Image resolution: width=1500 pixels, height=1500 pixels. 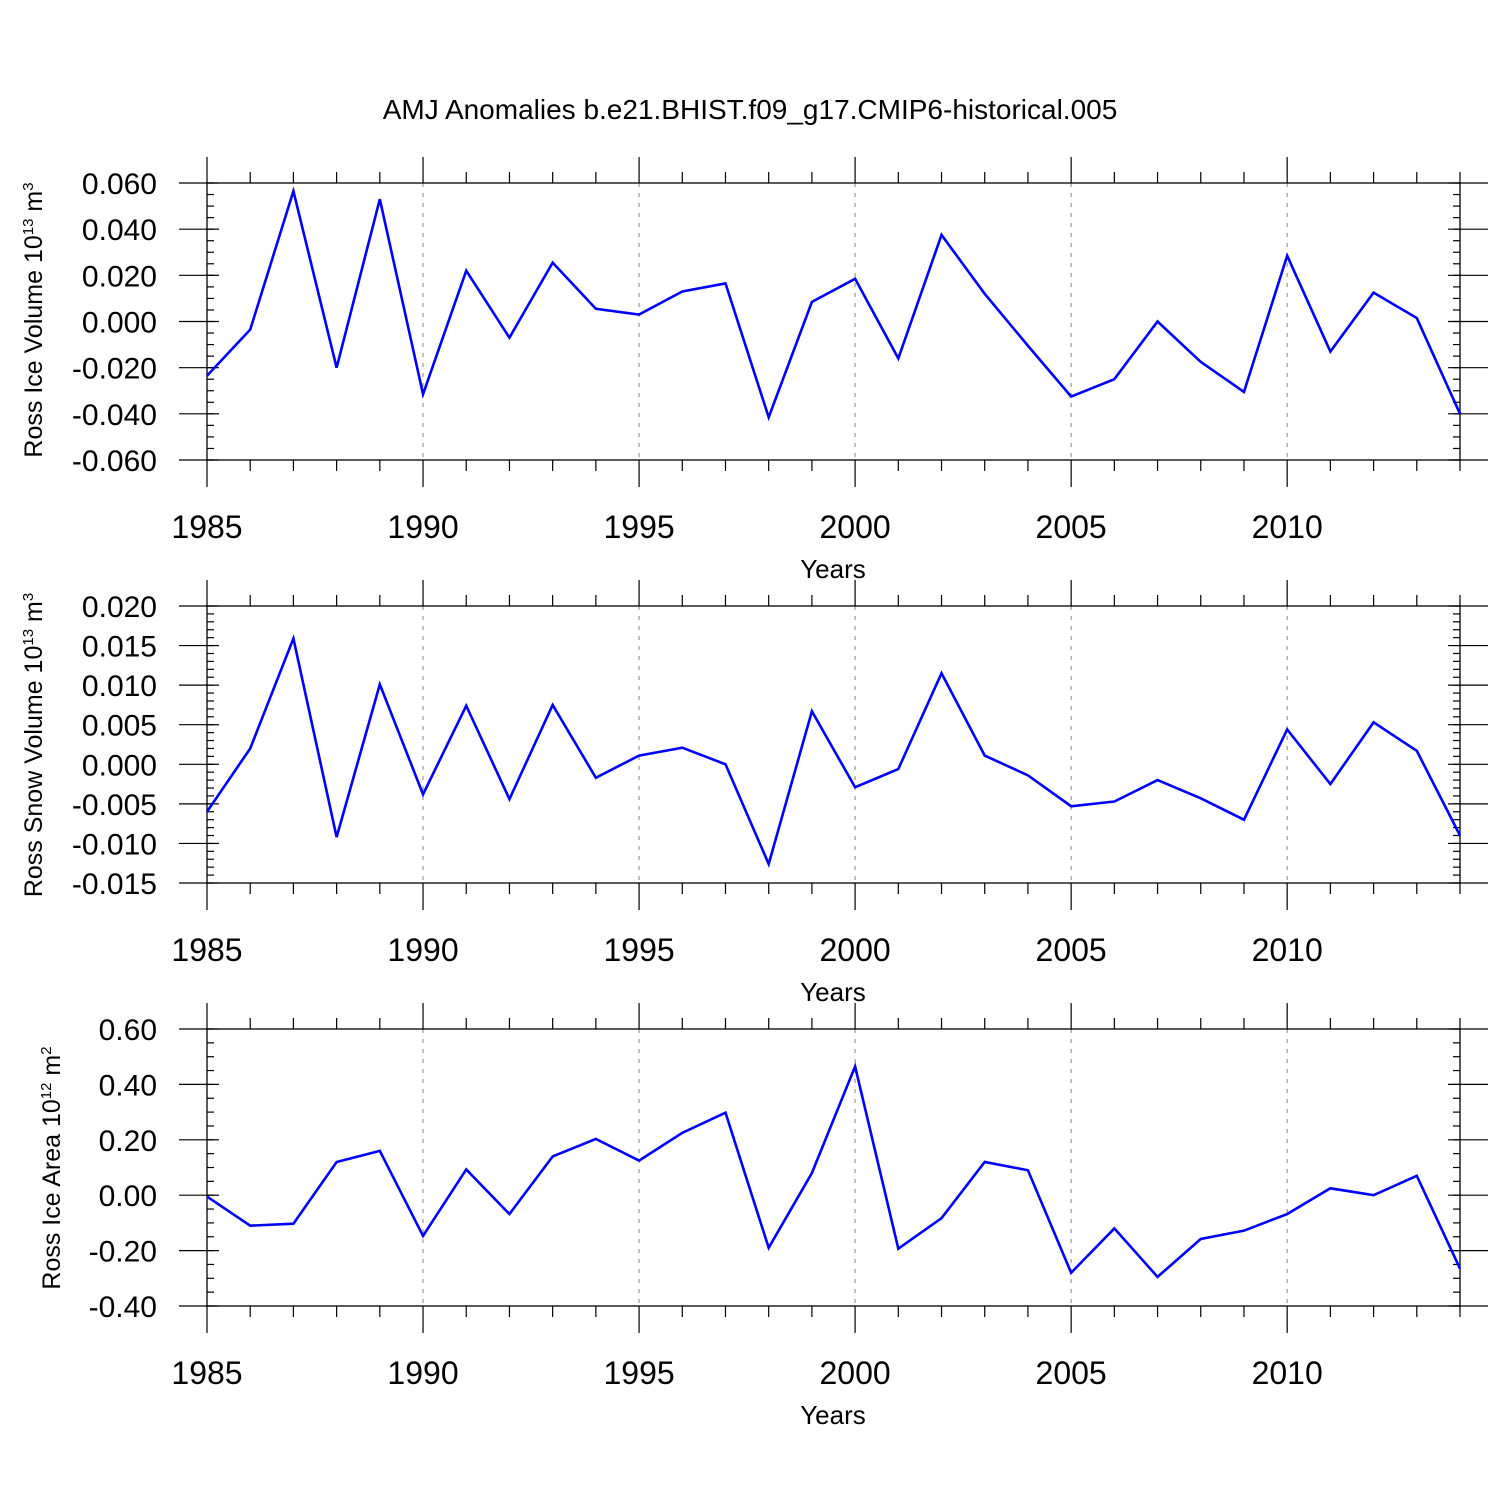 I want to click on y-tick-label: -0.060, so click(x=114, y=461).